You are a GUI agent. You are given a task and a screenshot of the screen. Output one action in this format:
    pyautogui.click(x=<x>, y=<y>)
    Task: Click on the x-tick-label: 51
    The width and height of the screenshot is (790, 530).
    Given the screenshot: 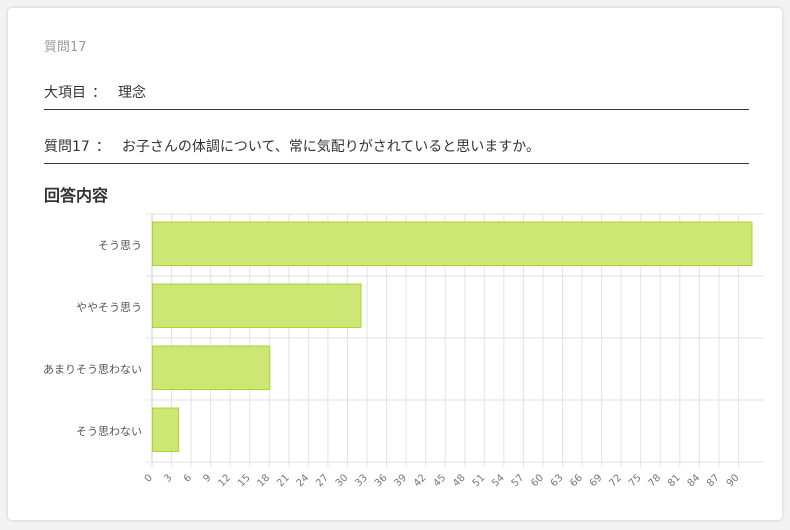 What is the action you would take?
    pyautogui.click(x=479, y=480)
    